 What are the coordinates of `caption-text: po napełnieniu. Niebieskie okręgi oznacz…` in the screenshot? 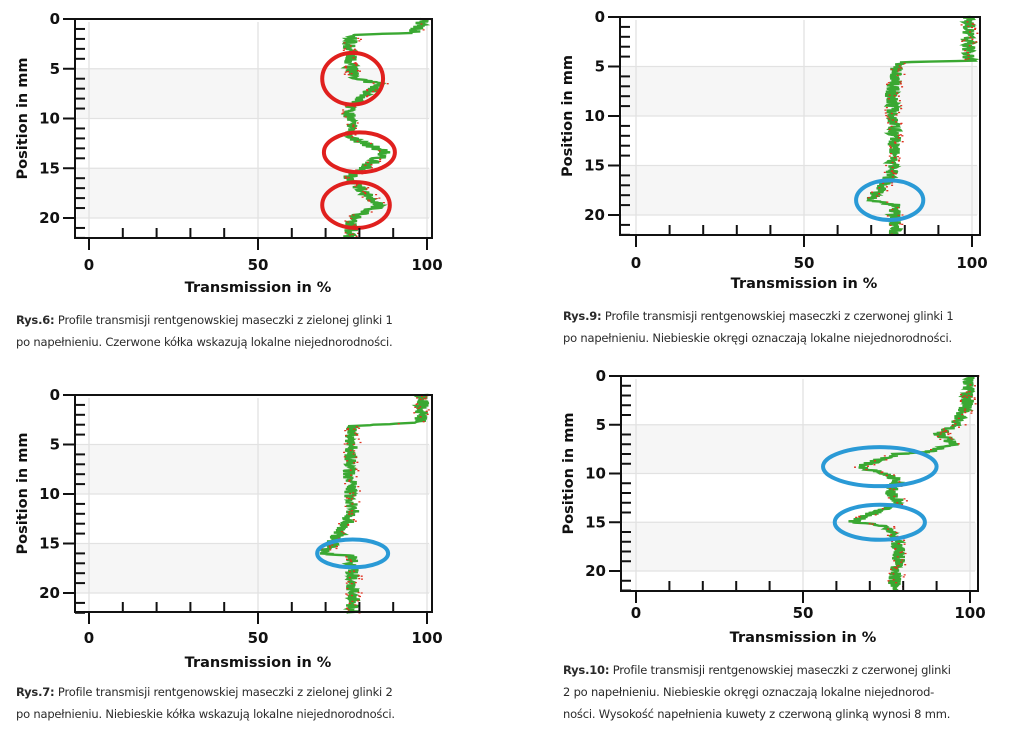 It's located at (757, 338).